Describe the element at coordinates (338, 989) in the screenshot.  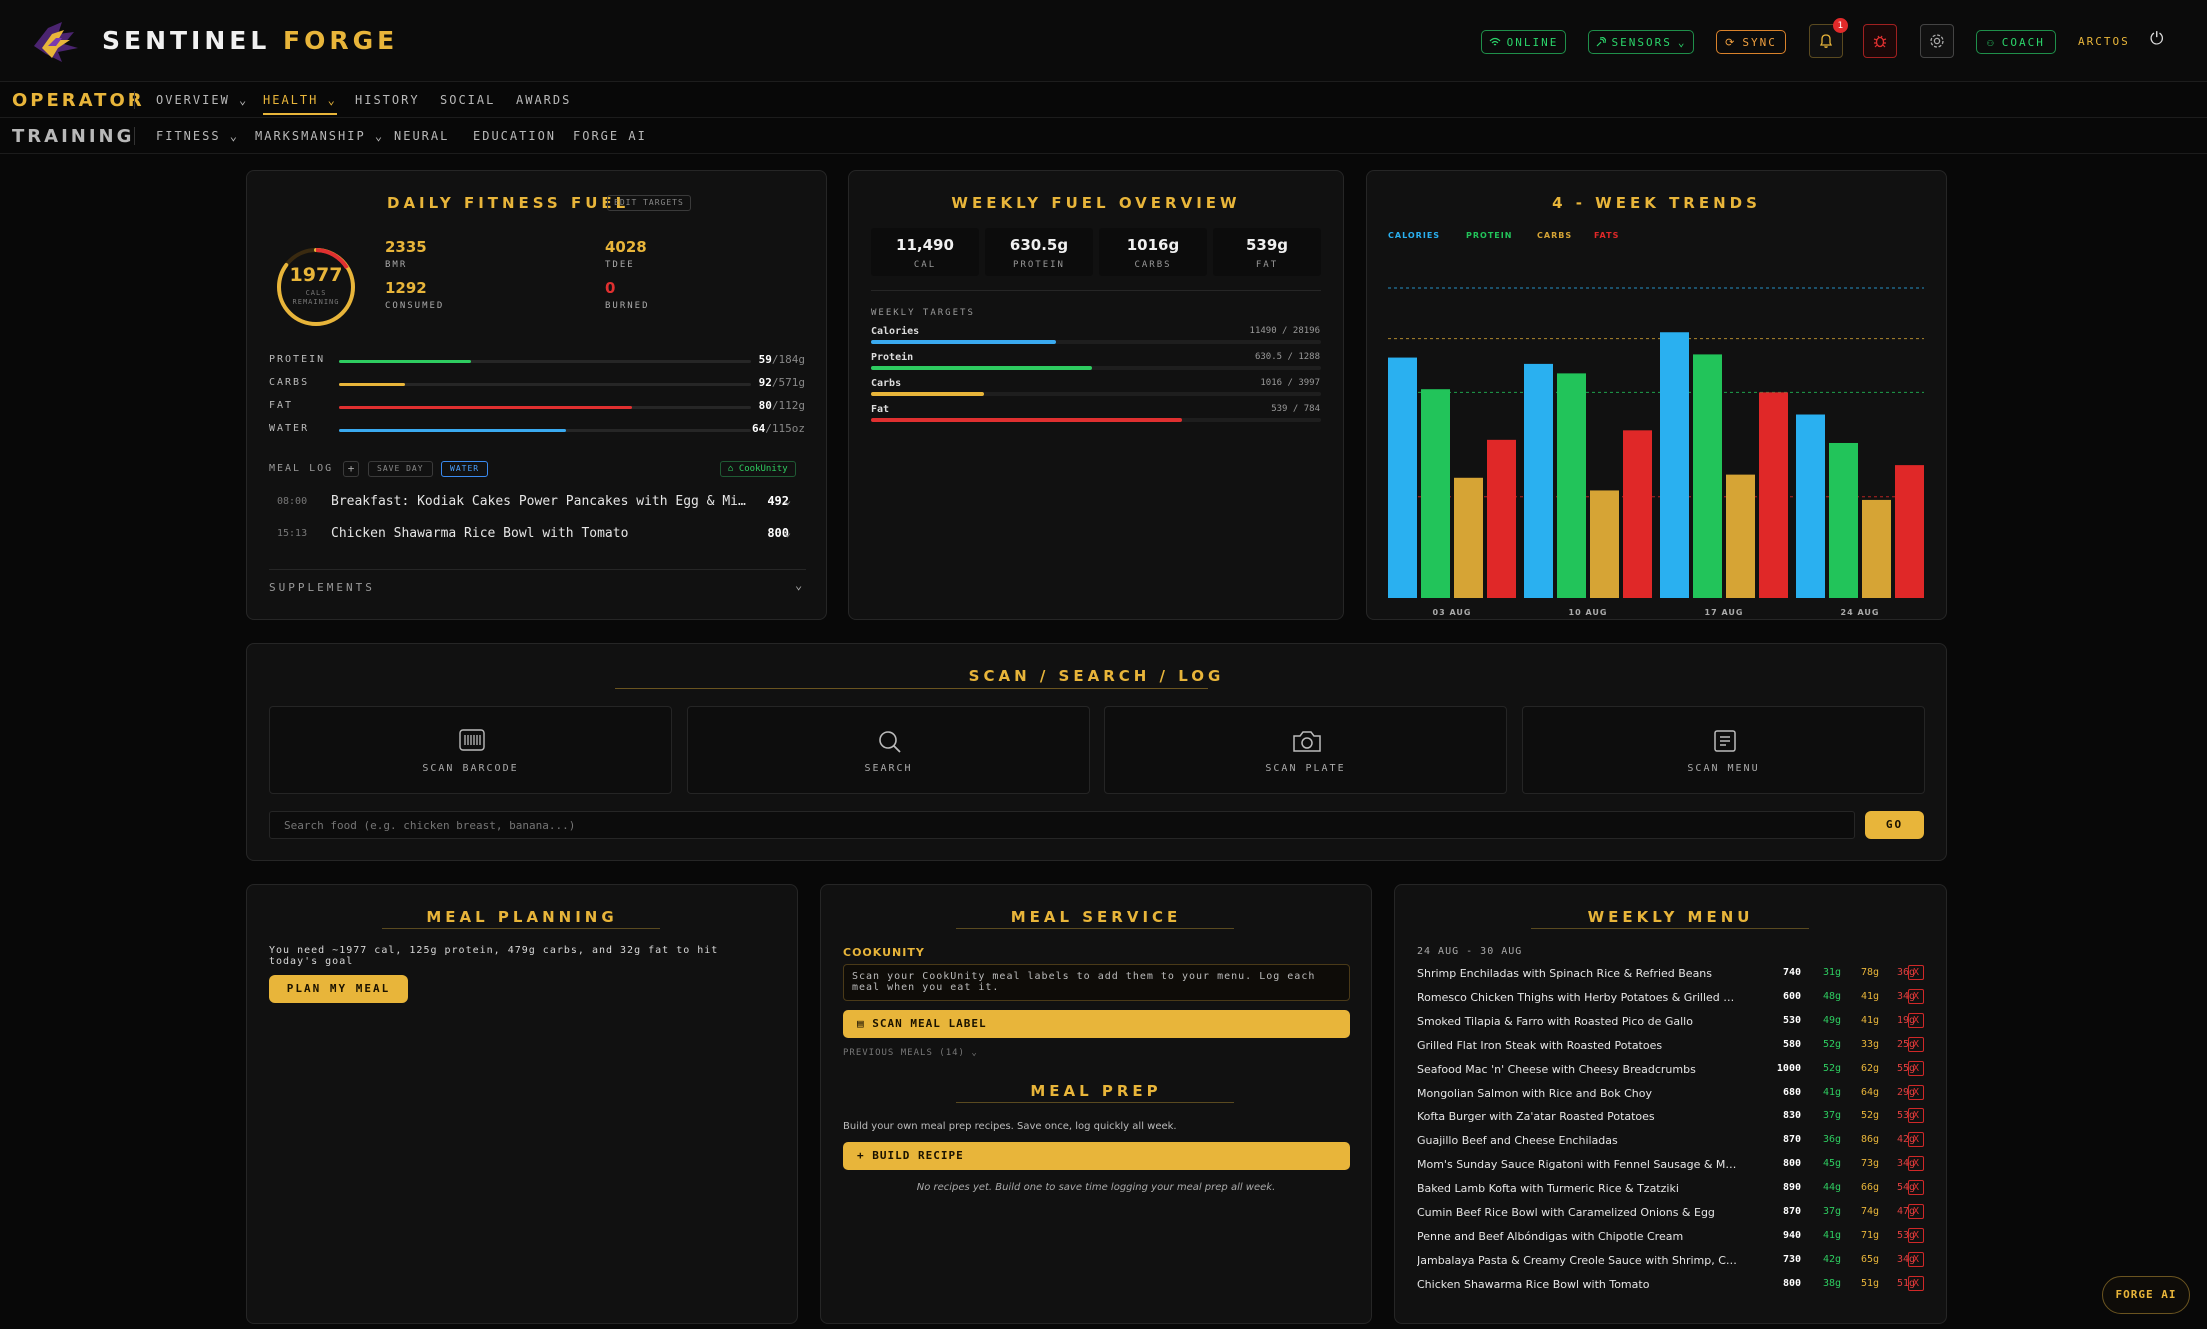
I see `plan-my-meal-button: PLAN MY MEAL` at that location.